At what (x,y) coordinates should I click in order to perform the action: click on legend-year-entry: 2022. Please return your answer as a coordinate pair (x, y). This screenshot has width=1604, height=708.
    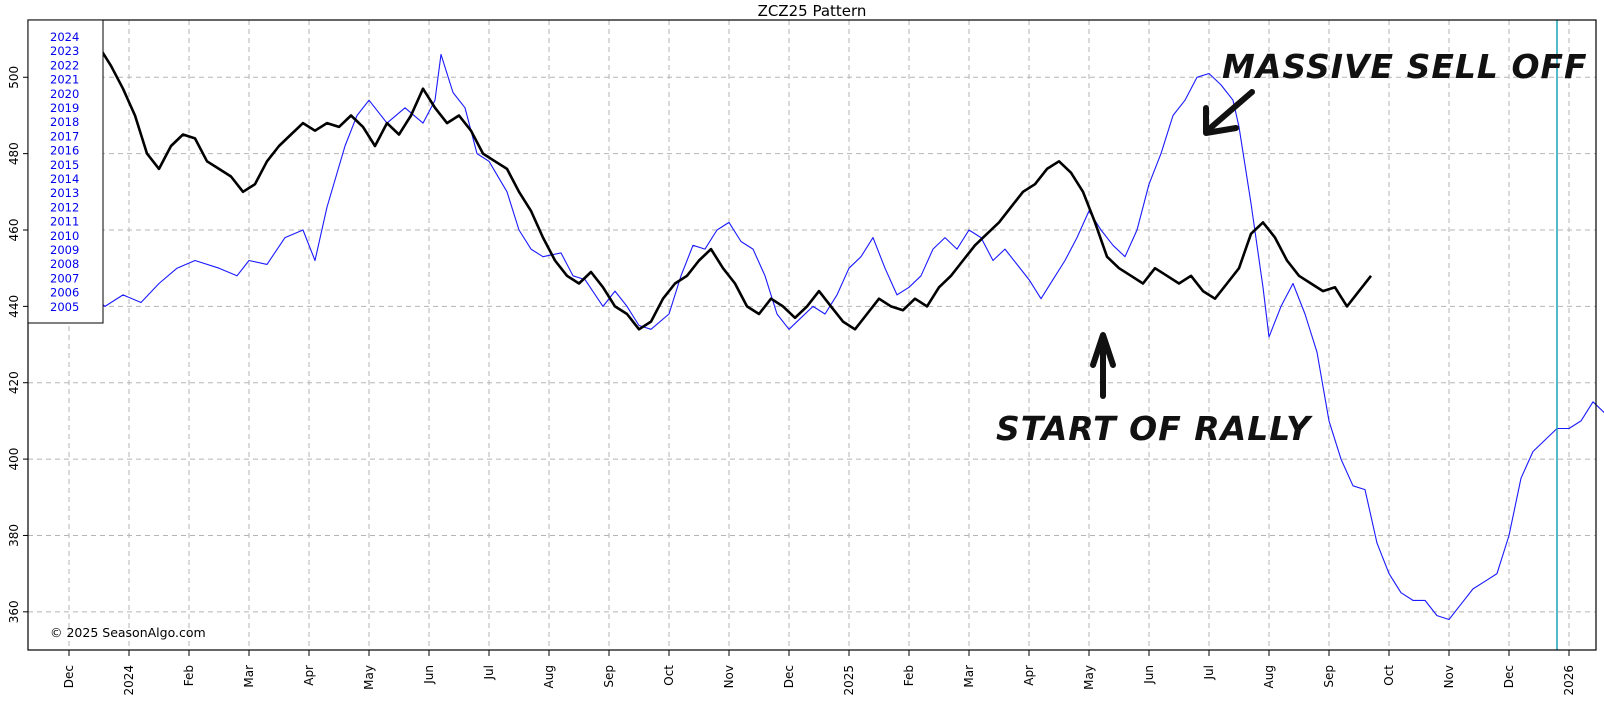
    Looking at the image, I should click on (64, 65).